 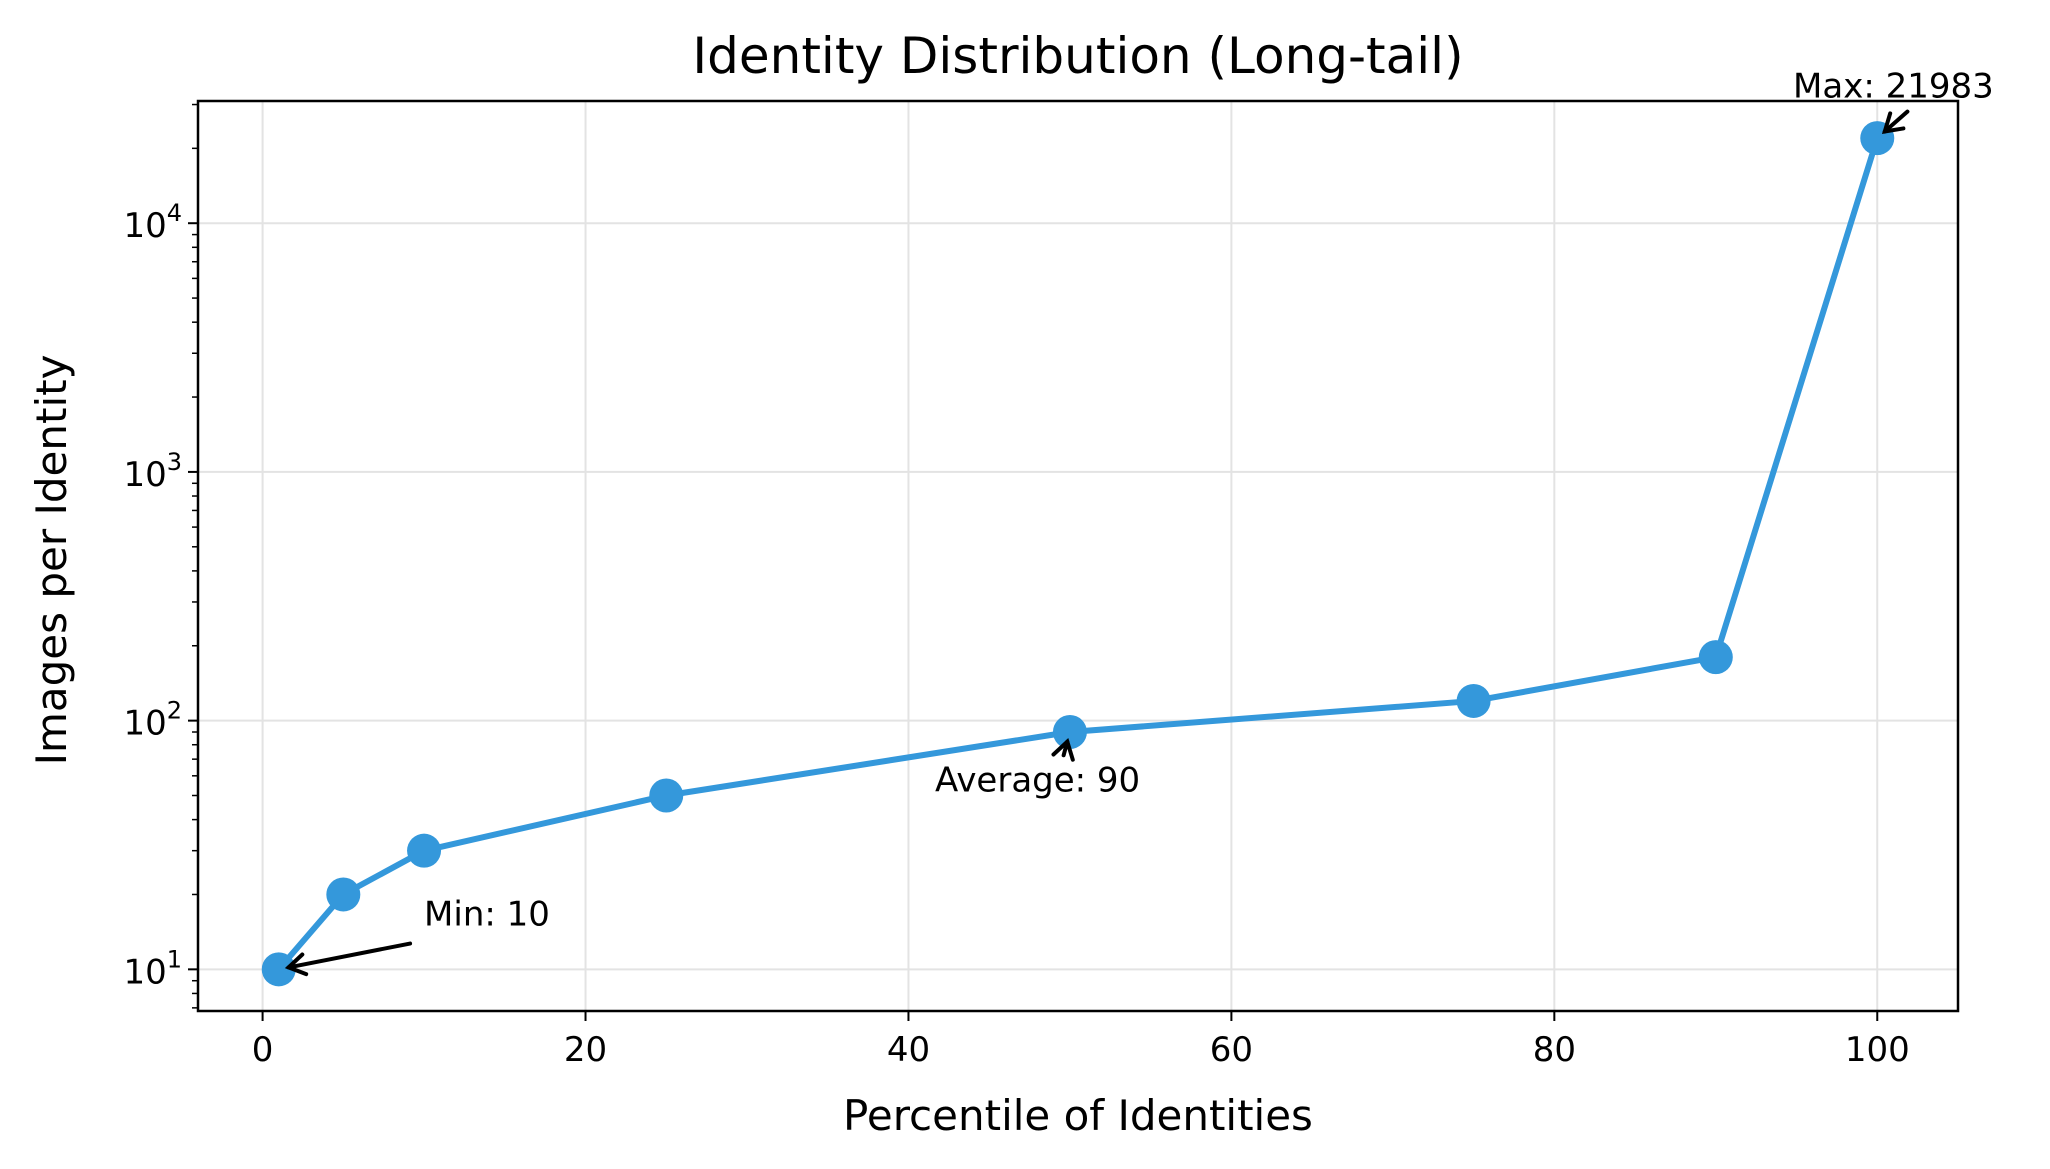 What do you see at coordinates (1877, 1050) in the screenshot?
I see `x-tick-label: 100` at bounding box center [1877, 1050].